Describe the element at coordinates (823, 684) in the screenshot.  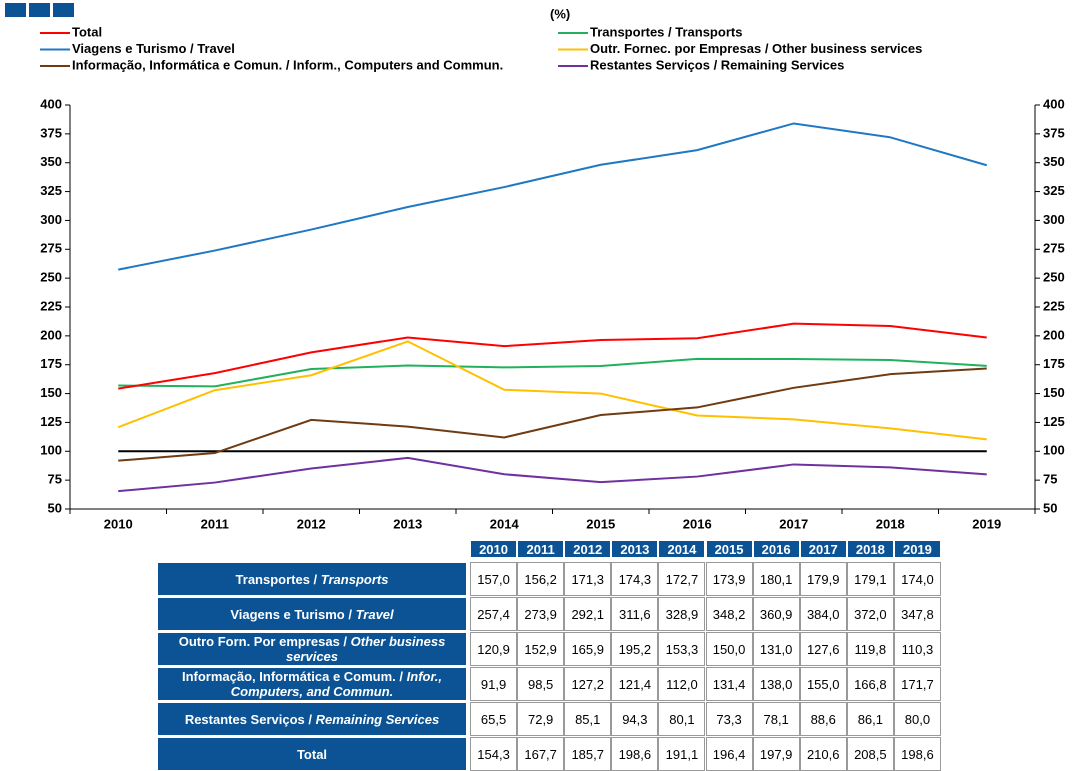
I see `table-value: 155,0` at that location.